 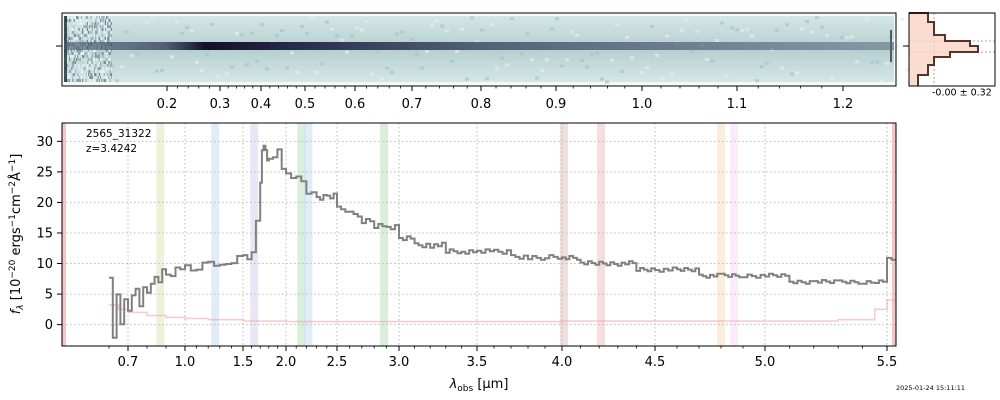 What do you see at coordinates (17, 234) in the screenshot?
I see `y-axis-title: fλ [10−20 ergs−1cm−2Å−1]` at bounding box center [17, 234].